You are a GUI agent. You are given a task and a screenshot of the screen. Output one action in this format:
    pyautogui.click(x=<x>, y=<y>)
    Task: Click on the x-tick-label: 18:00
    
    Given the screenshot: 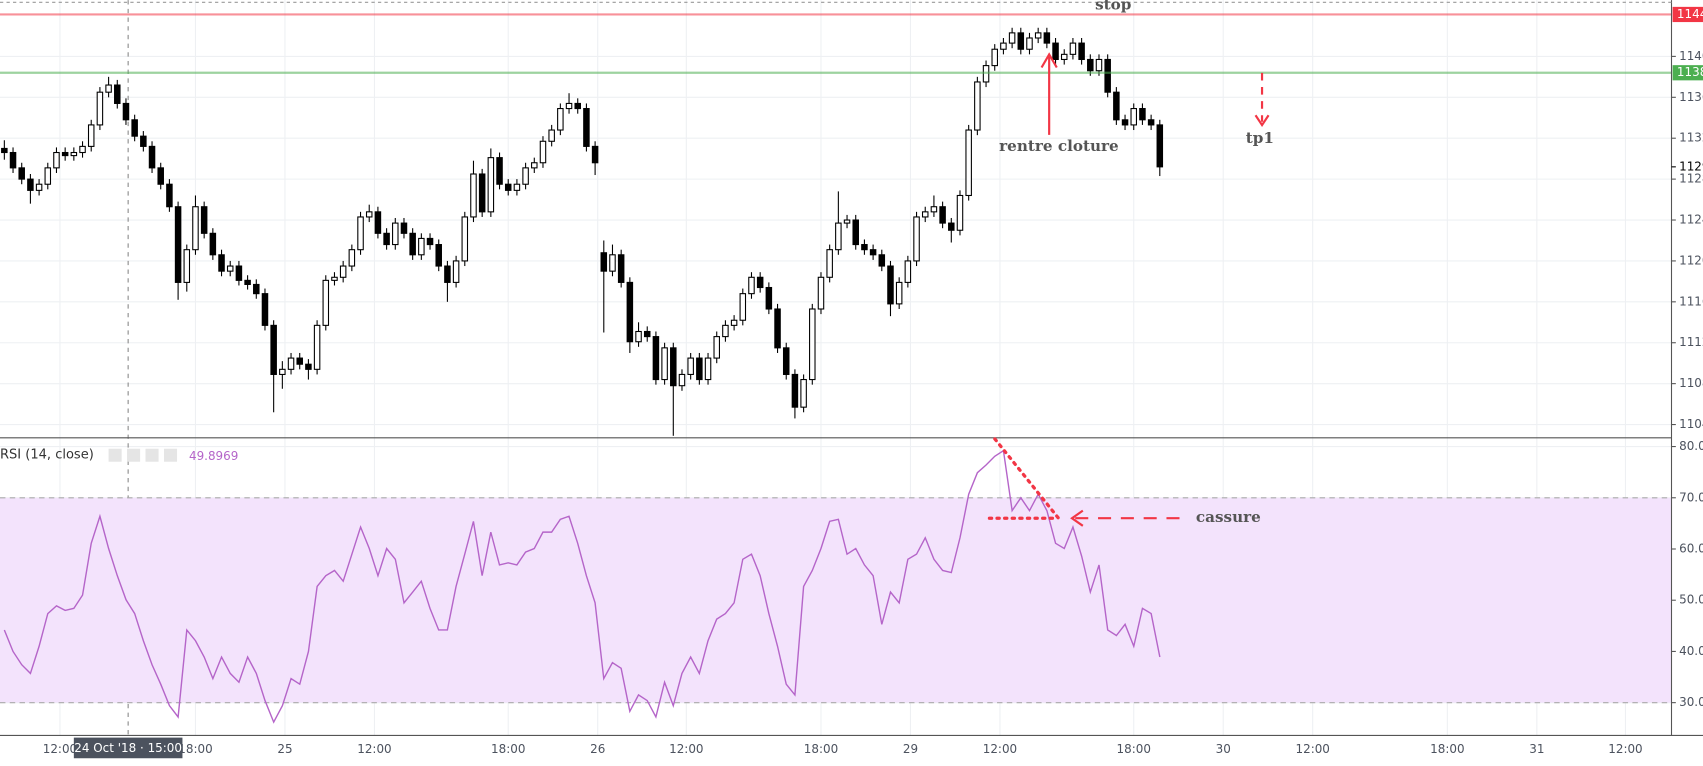 What is the action you would take?
    pyautogui.click(x=1447, y=749)
    